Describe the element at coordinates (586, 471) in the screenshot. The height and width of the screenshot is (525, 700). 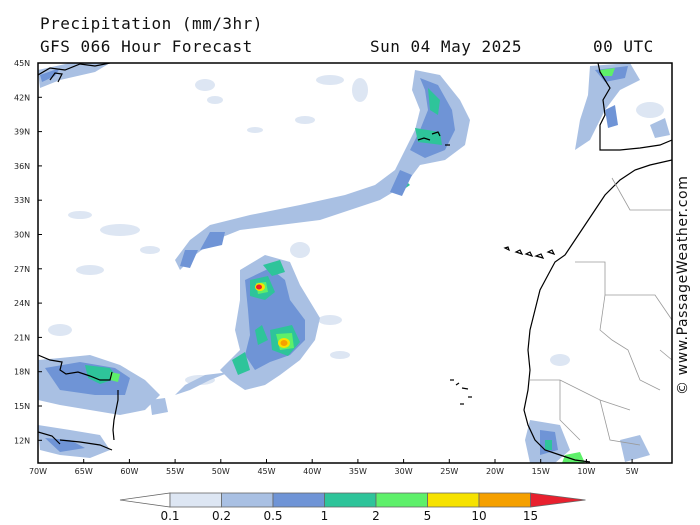
I see `lon-label: 10W` at that location.